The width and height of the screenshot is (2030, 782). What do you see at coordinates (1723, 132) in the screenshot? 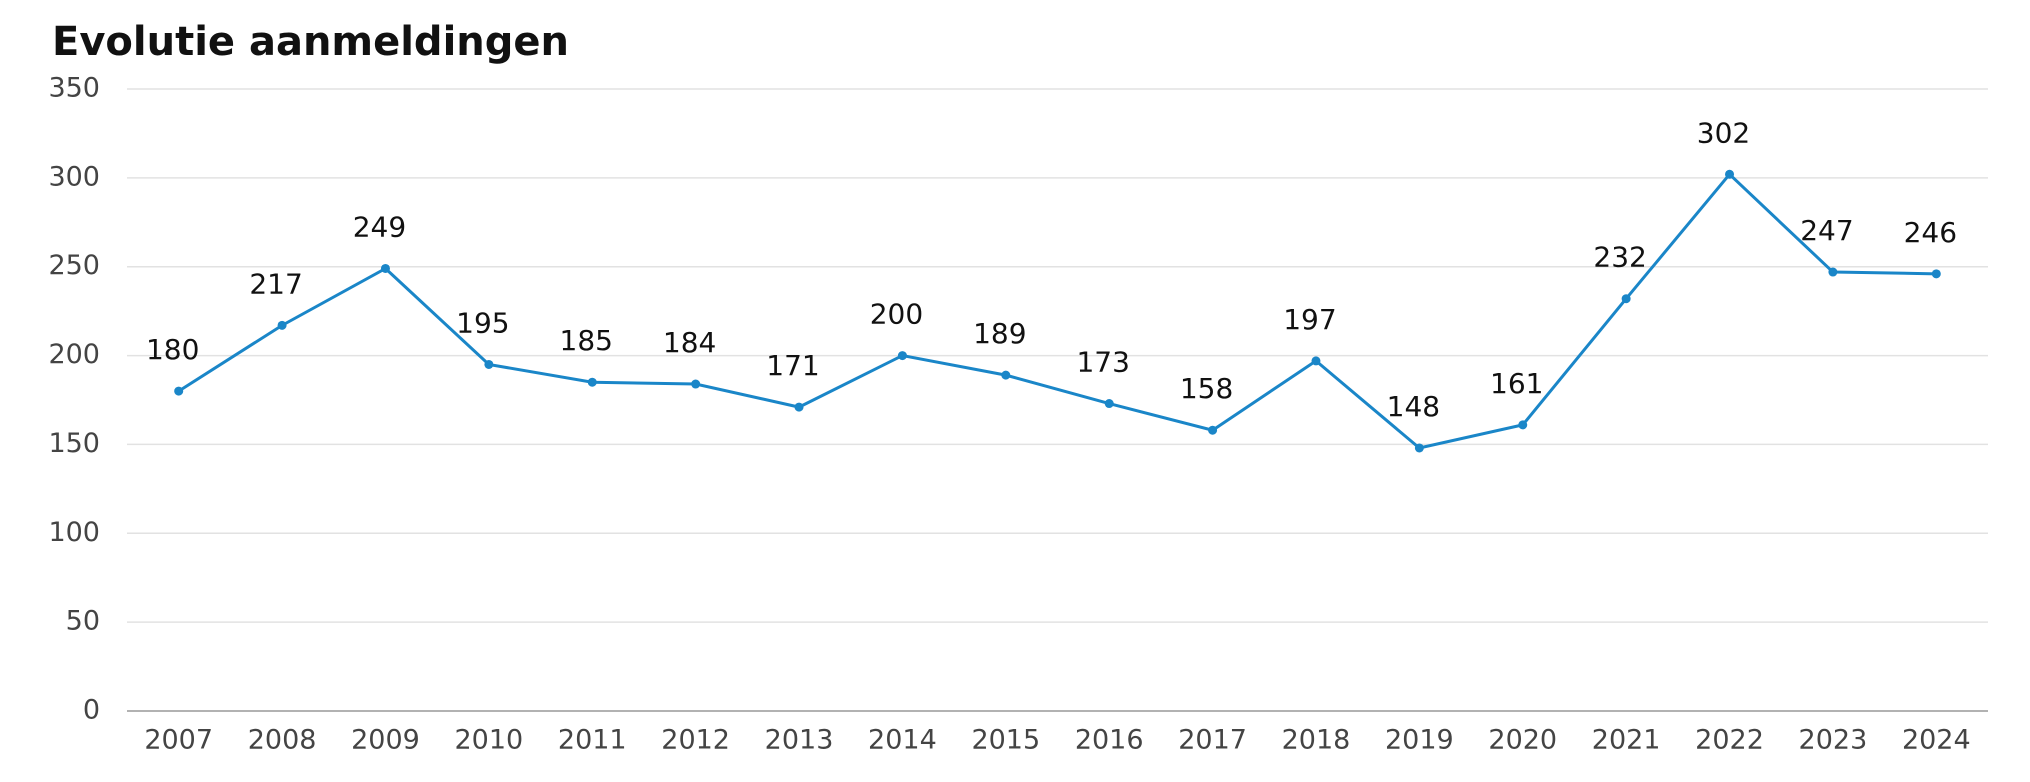
I see `data-label: 302` at bounding box center [1723, 132].